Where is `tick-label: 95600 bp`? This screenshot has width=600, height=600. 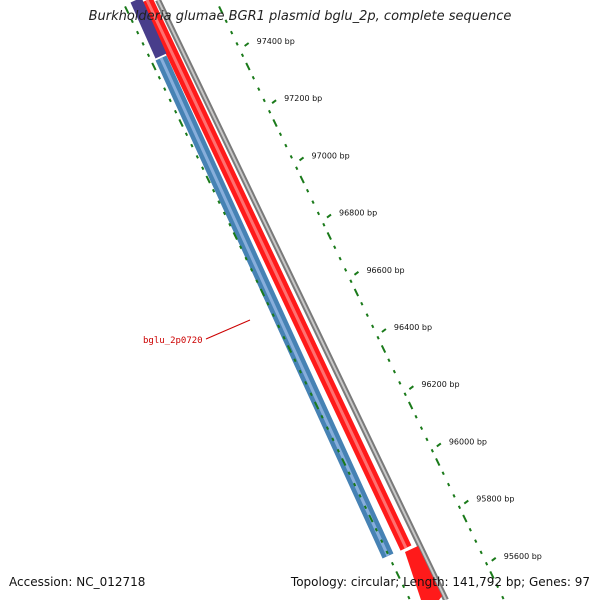 tick-label: 95600 bp is located at coordinates (523, 556).